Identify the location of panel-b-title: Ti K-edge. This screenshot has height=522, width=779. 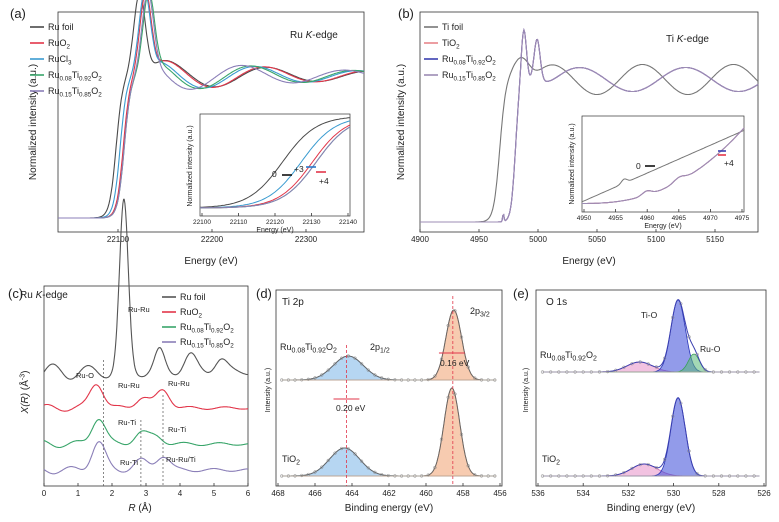
(687, 39).